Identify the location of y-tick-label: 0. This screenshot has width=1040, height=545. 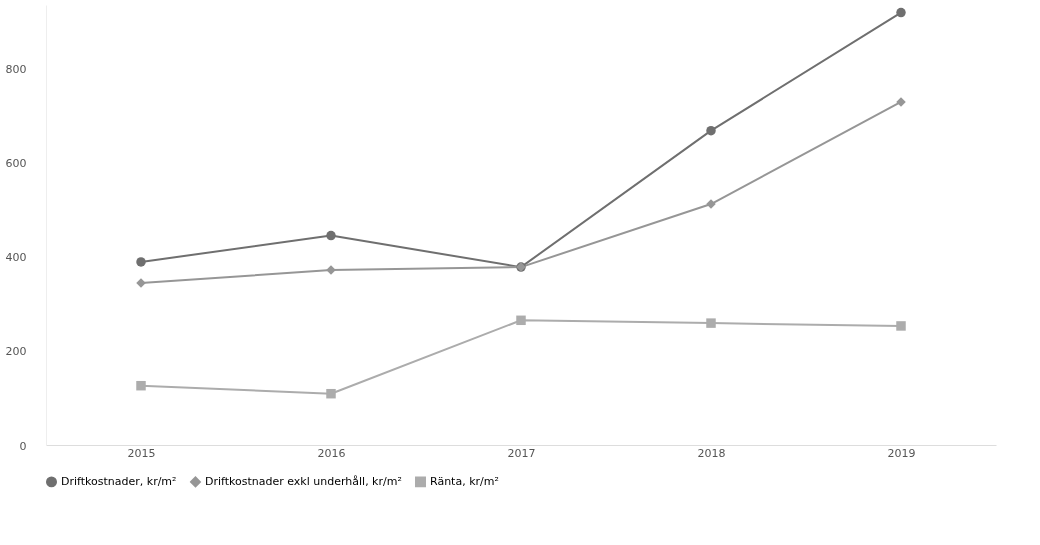
(23, 446).